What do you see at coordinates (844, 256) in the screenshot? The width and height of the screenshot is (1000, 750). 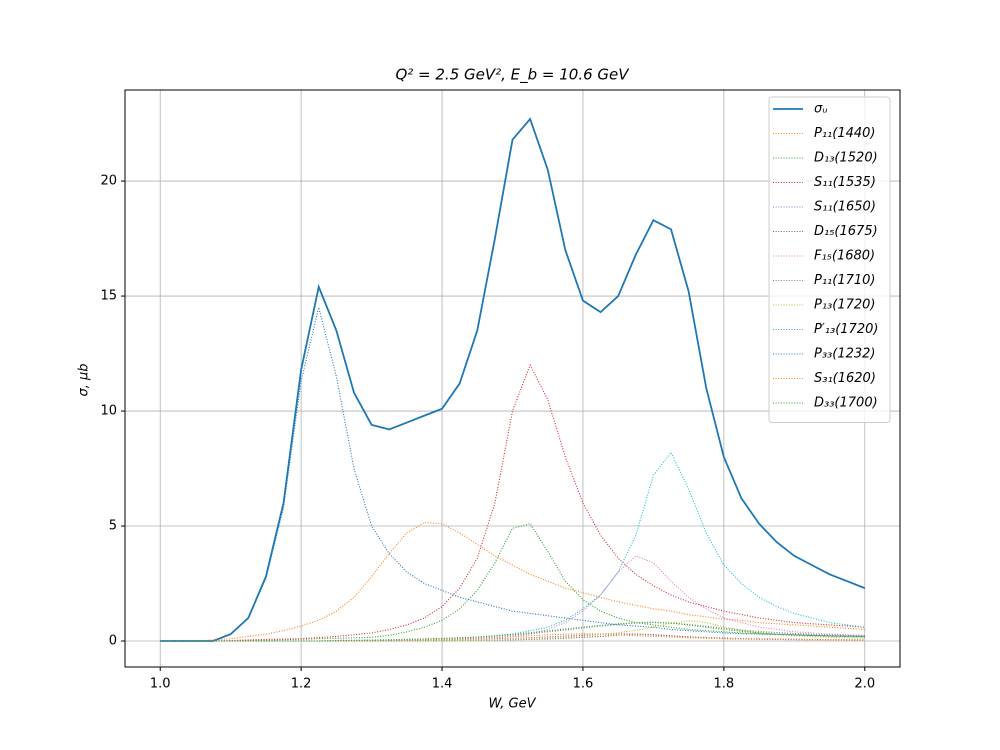 I see `legend-label: F₁₅(1680)` at bounding box center [844, 256].